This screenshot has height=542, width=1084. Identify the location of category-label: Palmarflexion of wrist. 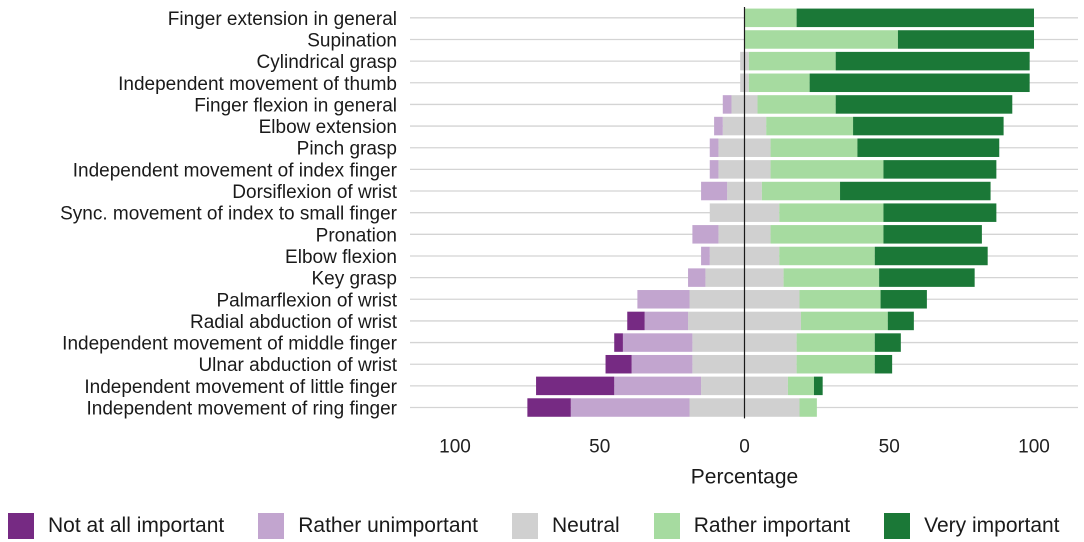
(306, 300).